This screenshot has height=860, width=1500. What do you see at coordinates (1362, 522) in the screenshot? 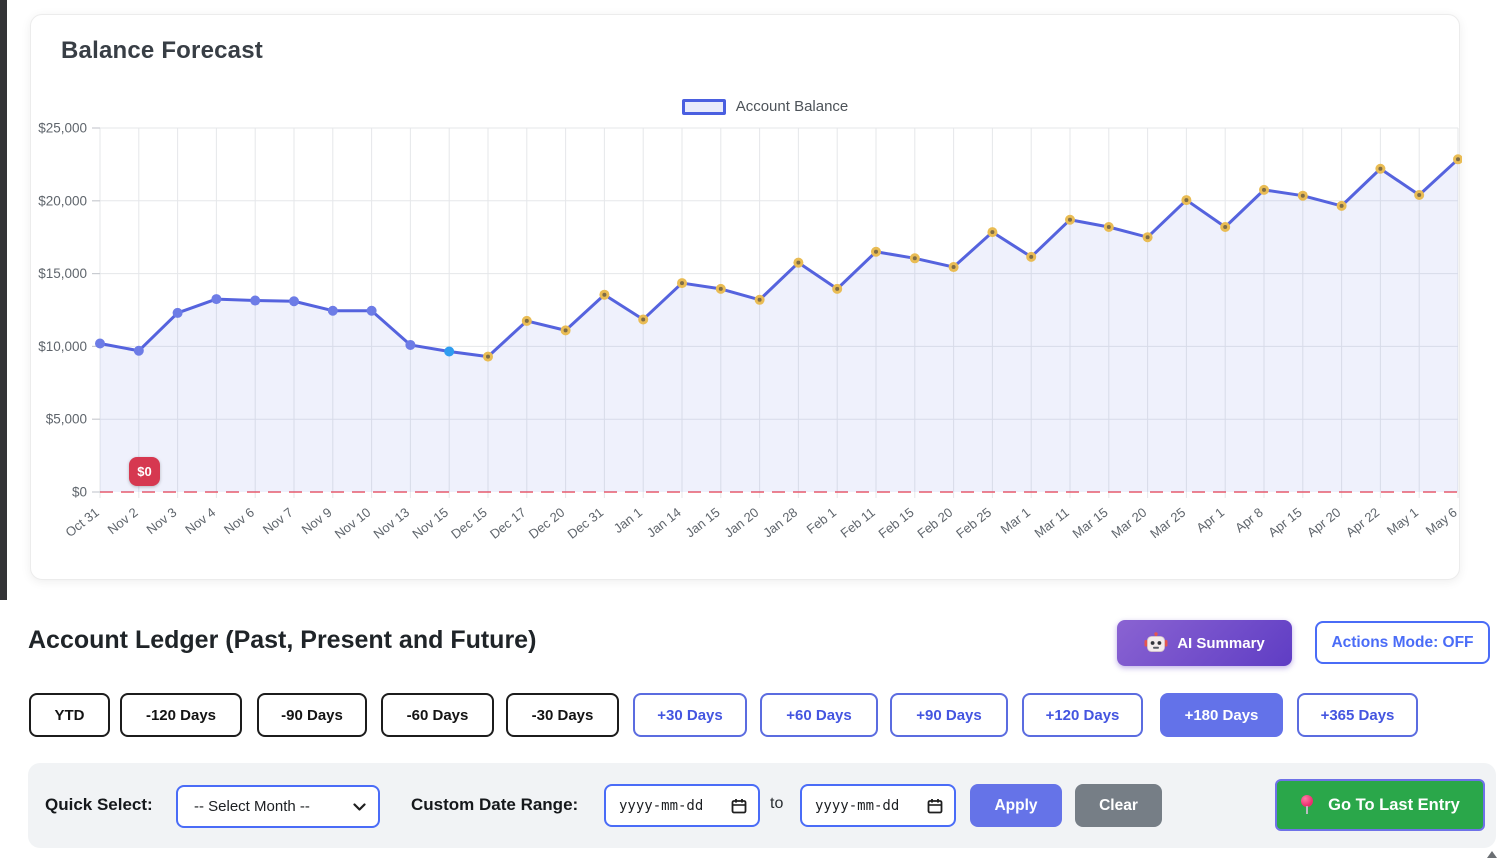
I see `svg-text: Apr 22` at bounding box center [1362, 522].